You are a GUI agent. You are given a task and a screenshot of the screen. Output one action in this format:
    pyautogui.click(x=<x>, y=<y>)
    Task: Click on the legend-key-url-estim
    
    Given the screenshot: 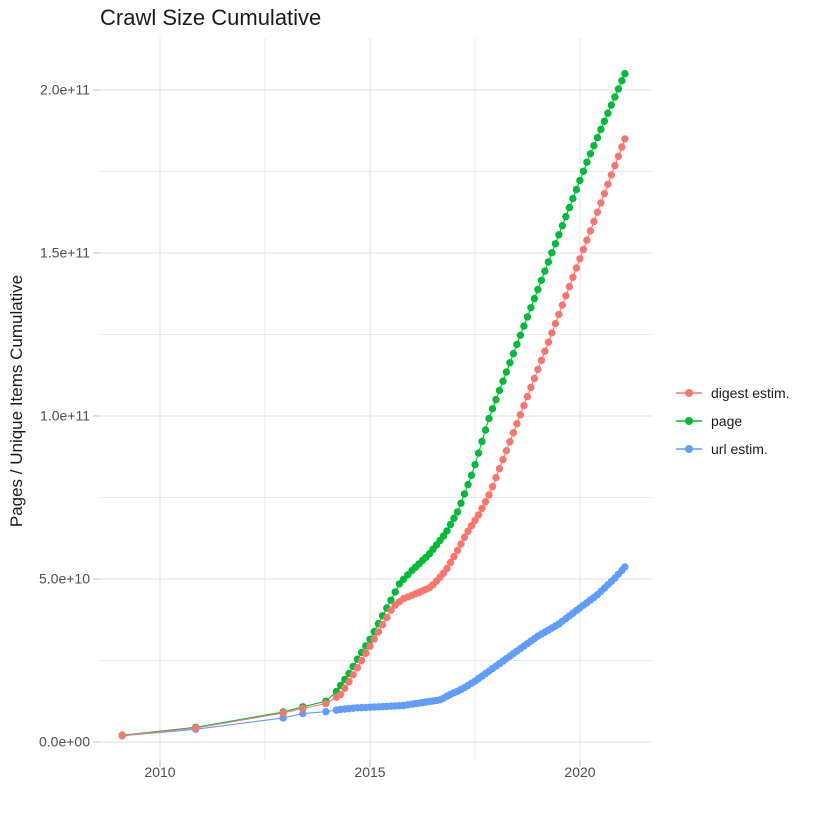 What is the action you would take?
    pyautogui.click(x=689, y=449)
    